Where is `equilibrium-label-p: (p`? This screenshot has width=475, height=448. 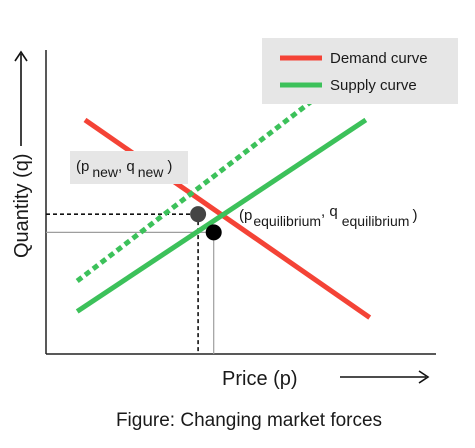 equilibrium-label-p: (p is located at coordinates (245, 215).